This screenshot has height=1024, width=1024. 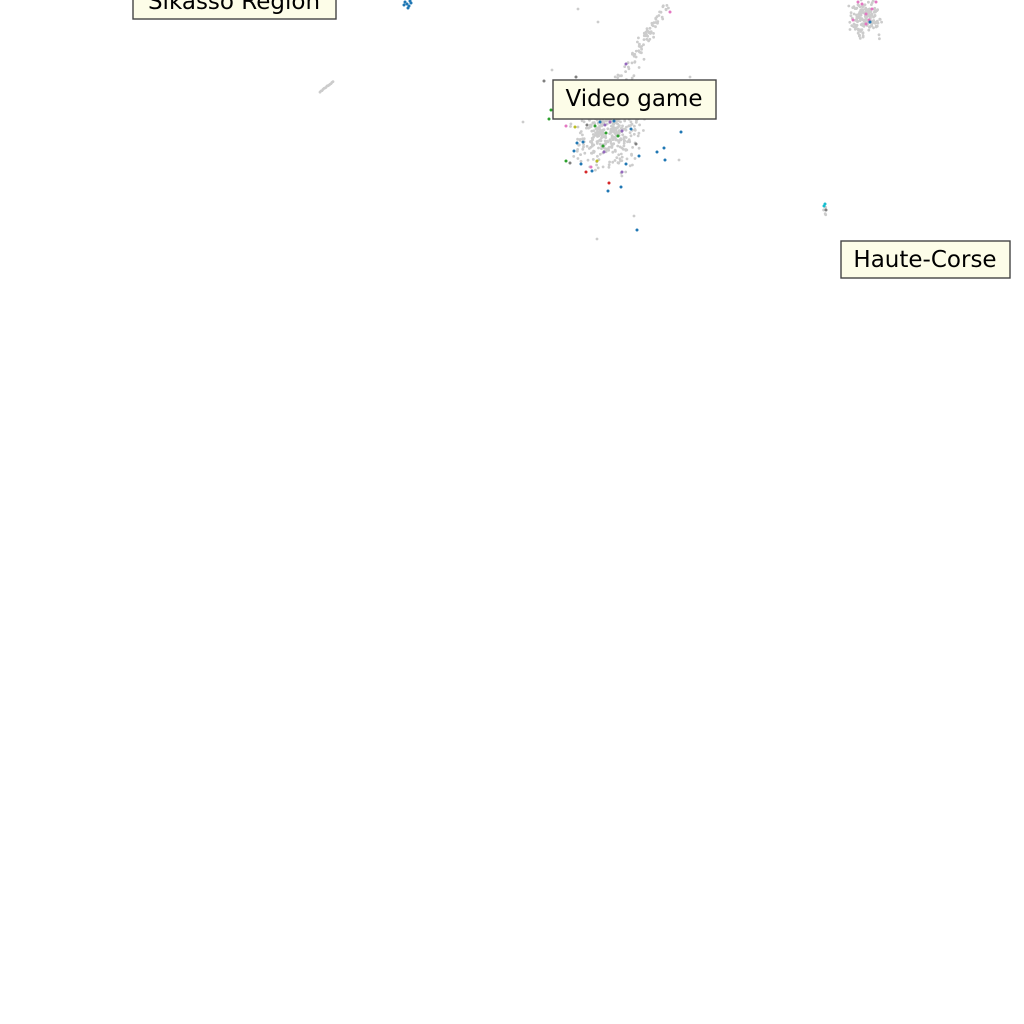 I want to click on background-points, so click(x=600, y=120).